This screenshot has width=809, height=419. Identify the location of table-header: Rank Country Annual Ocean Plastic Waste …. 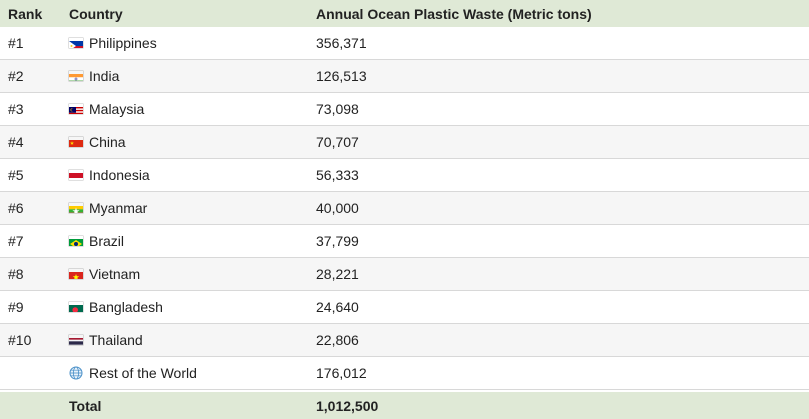
(404, 13).